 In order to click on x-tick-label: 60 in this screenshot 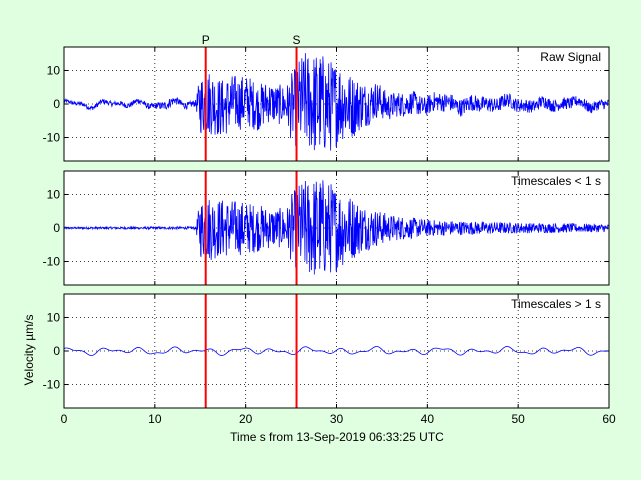, I will do `click(609, 419)`.